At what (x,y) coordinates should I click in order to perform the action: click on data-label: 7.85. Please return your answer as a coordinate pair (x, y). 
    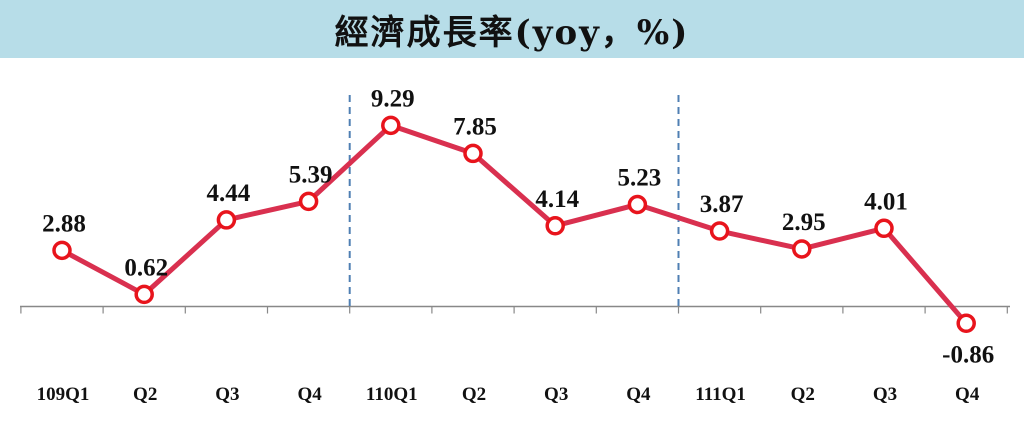
    Looking at the image, I should click on (475, 126).